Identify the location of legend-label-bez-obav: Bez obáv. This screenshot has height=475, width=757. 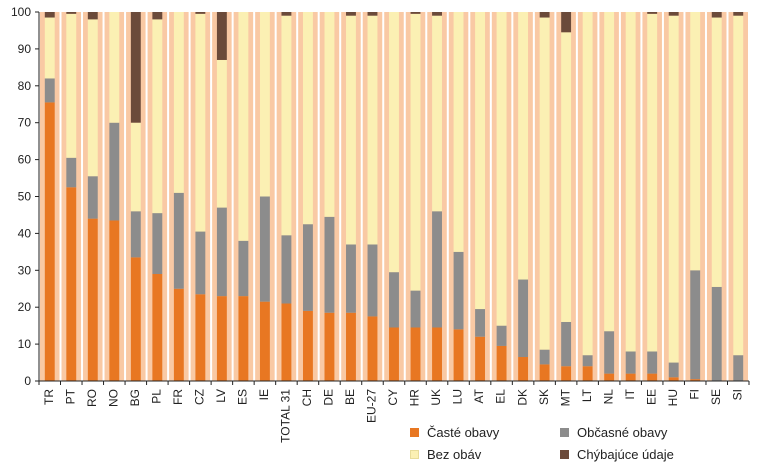
(454, 454).